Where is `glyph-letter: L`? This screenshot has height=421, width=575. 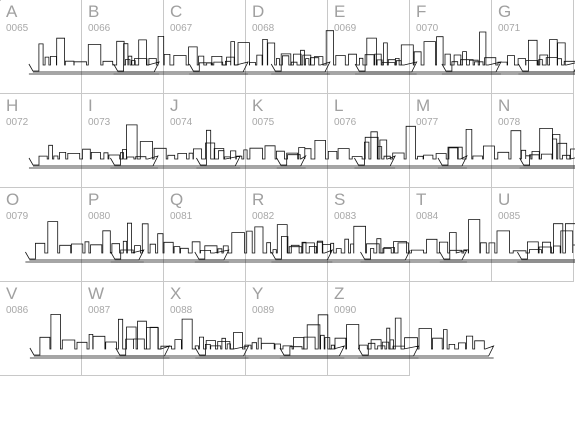 glyph-letter: L is located at coordinates (339, 105).